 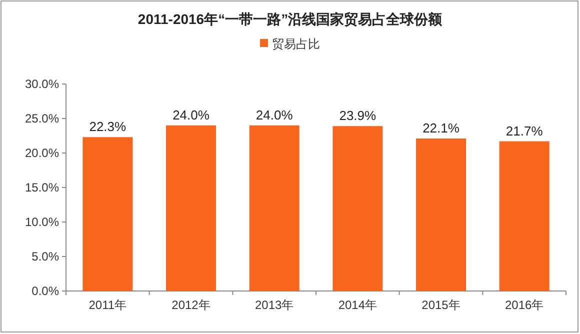 What do you see at coordinates (46, 257) in the screenshot?
I see `y-tick-label: 5.0%` at bounding box center [46, 257].